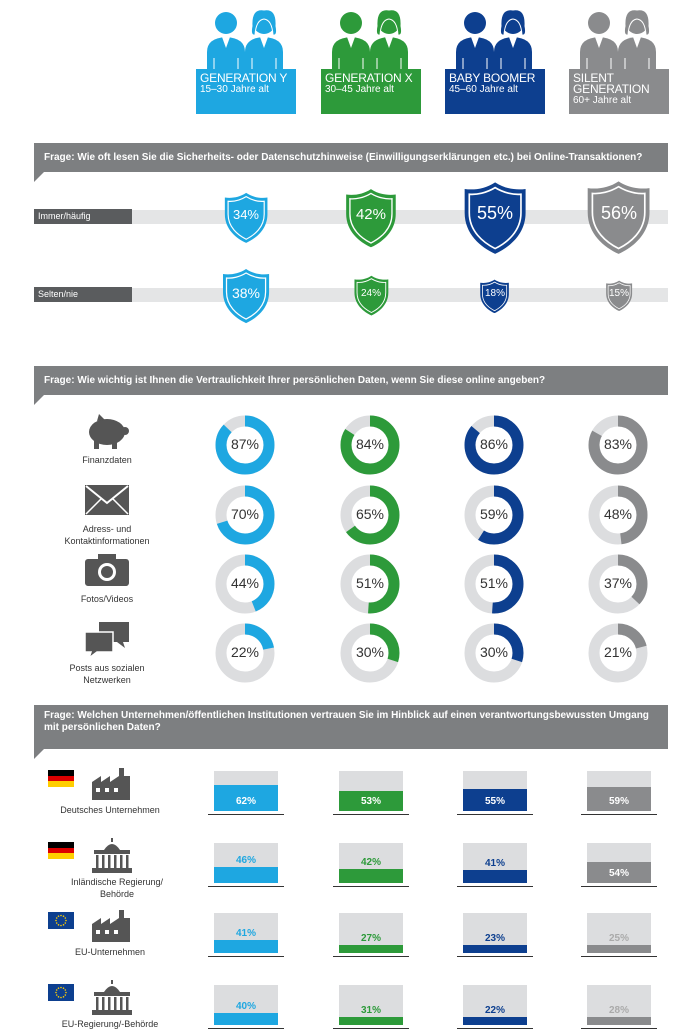  I want to click on donut-chart: 30%, so click(494, 653).